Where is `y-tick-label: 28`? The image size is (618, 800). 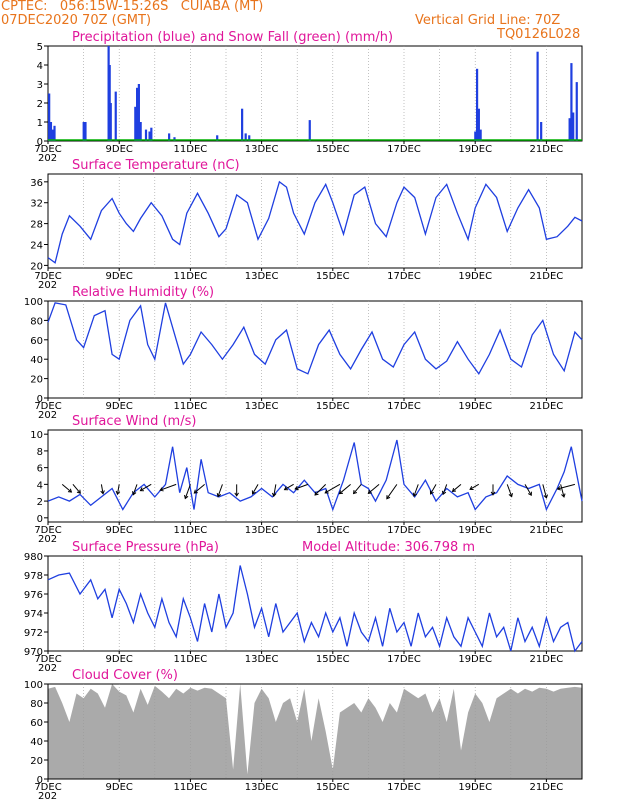
y-tick-label: 28 is located at coordinates (36, 225).